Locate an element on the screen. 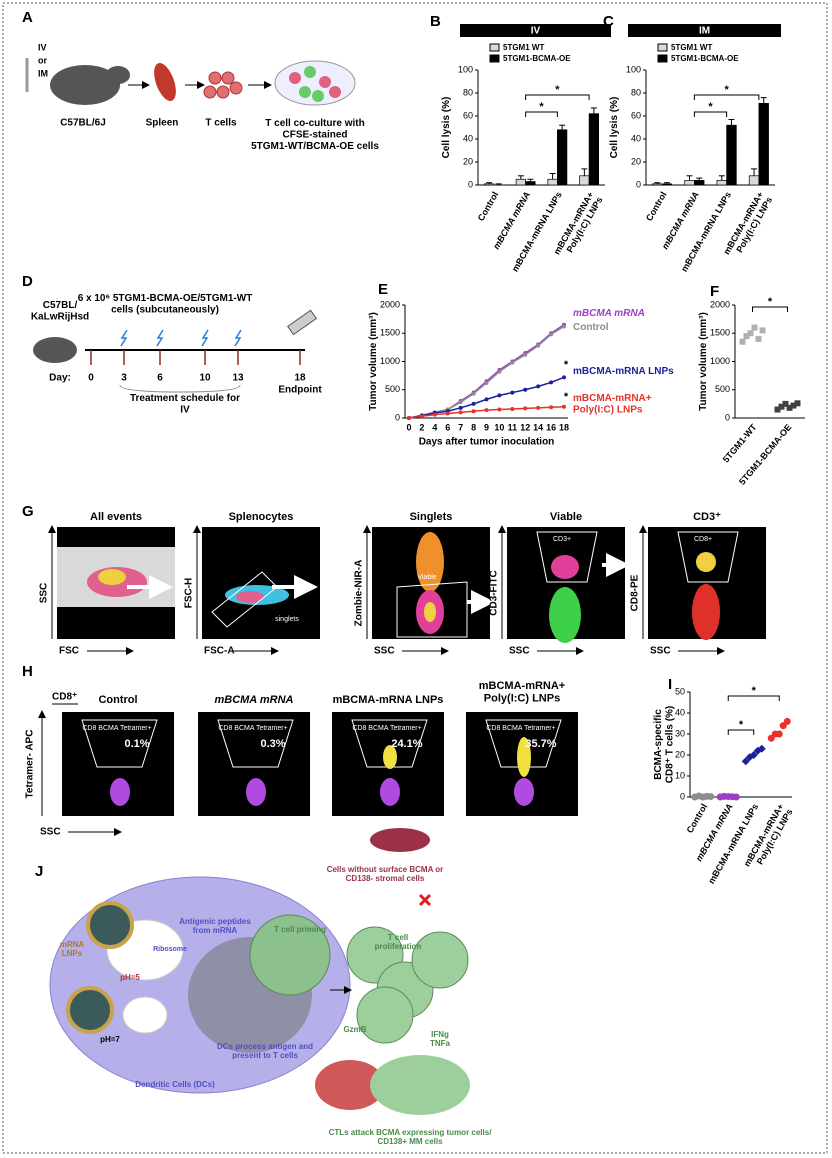 This screenshot has width=832, height=1158. y-axis-label: CD8-PE is located at coordinates (635, 592).